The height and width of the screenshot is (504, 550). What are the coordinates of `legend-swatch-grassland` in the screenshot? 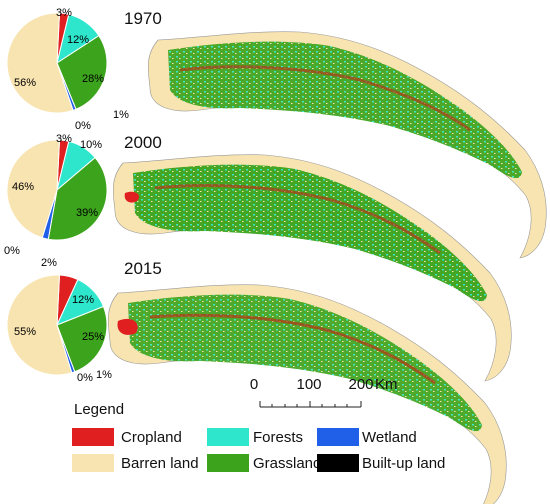 It's located at (228, 463).